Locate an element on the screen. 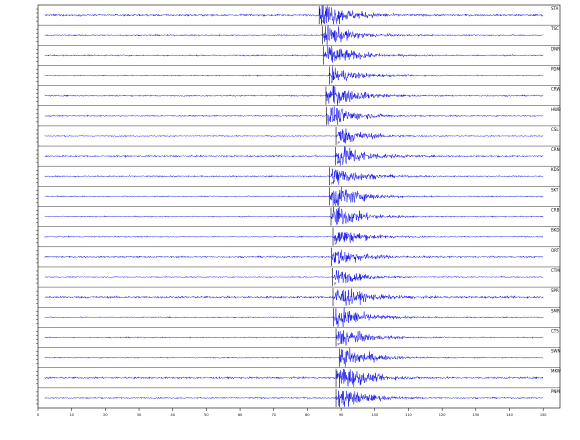 The width and height of the screenshot is (580, 440). x-axis: 0 10 20 30 40 50 60 70 80 90 100 110 120 130 140 150 is located at coordinates (292, 412).